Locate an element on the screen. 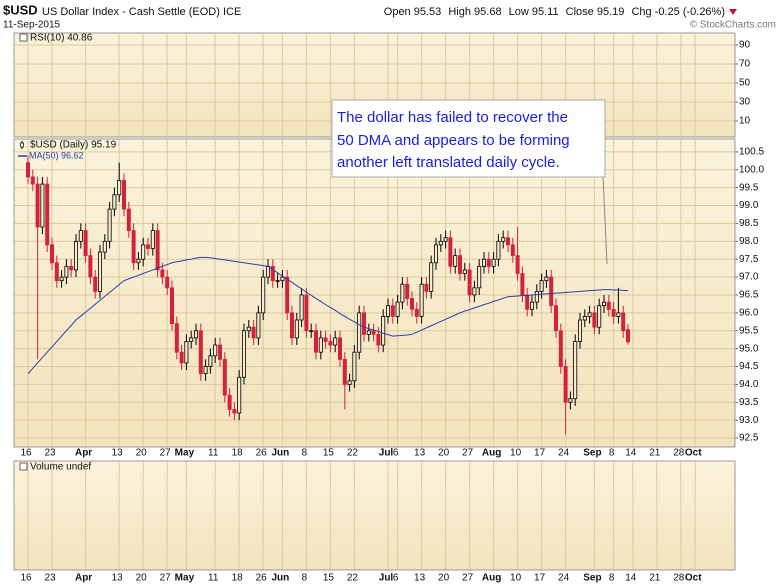 This screenshot has width=780, height=586. x-tick-label: 10 is located at coordinates (516, 453).